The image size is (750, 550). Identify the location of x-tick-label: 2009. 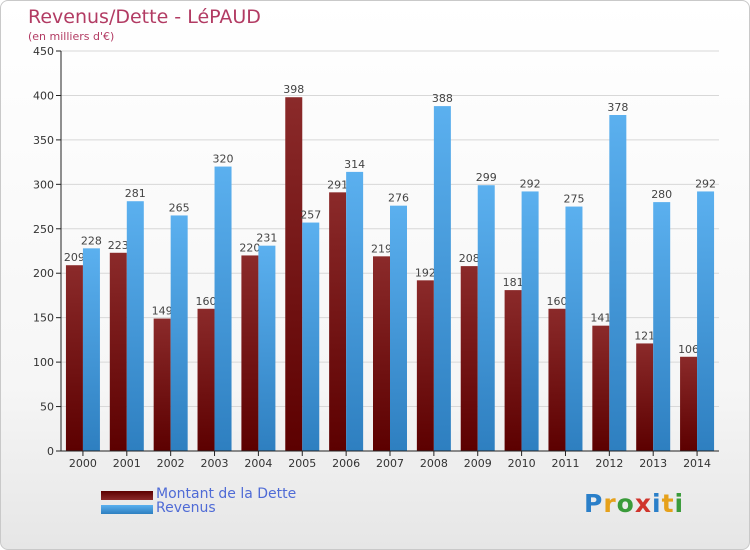
(478, 463).